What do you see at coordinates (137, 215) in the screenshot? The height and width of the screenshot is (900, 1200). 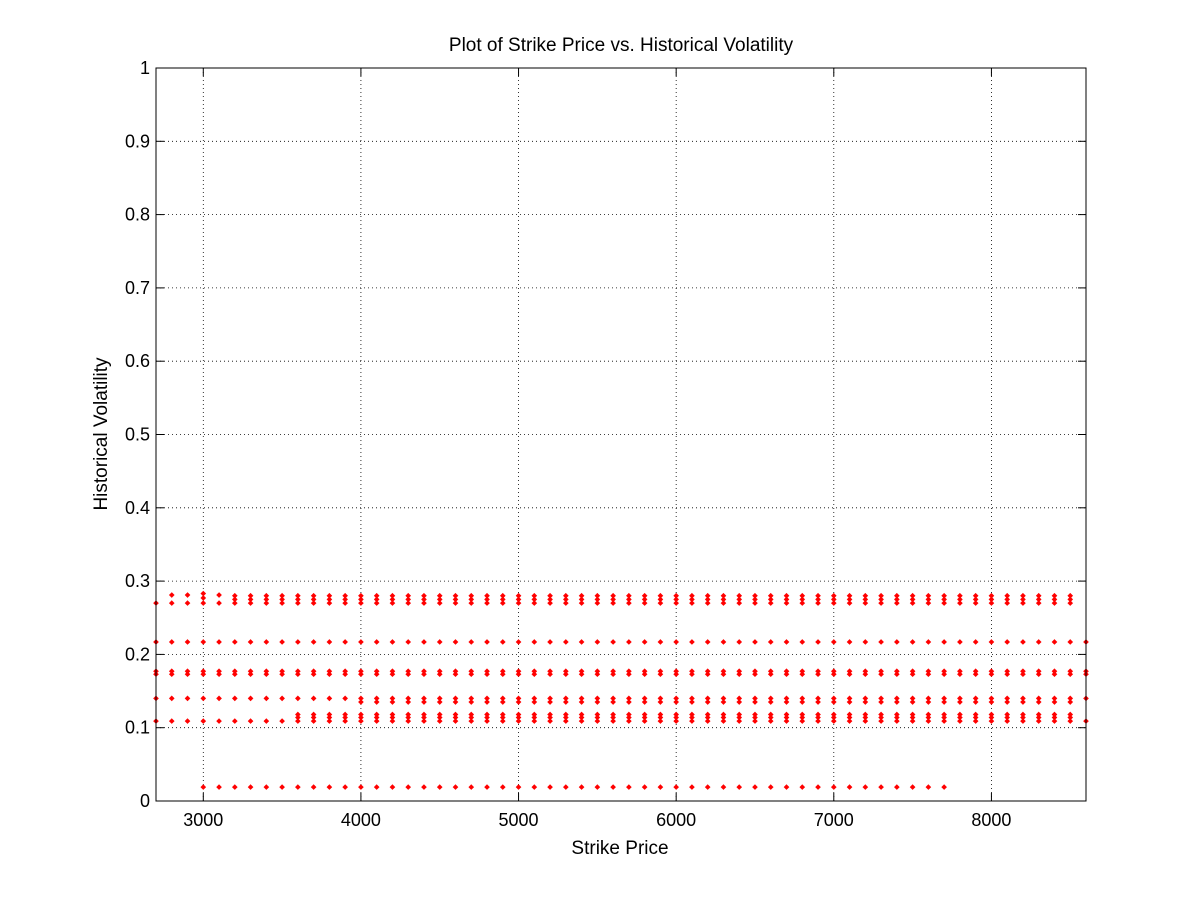 I see `y-tick-label: 0.8` at bounding box center [137, 215].